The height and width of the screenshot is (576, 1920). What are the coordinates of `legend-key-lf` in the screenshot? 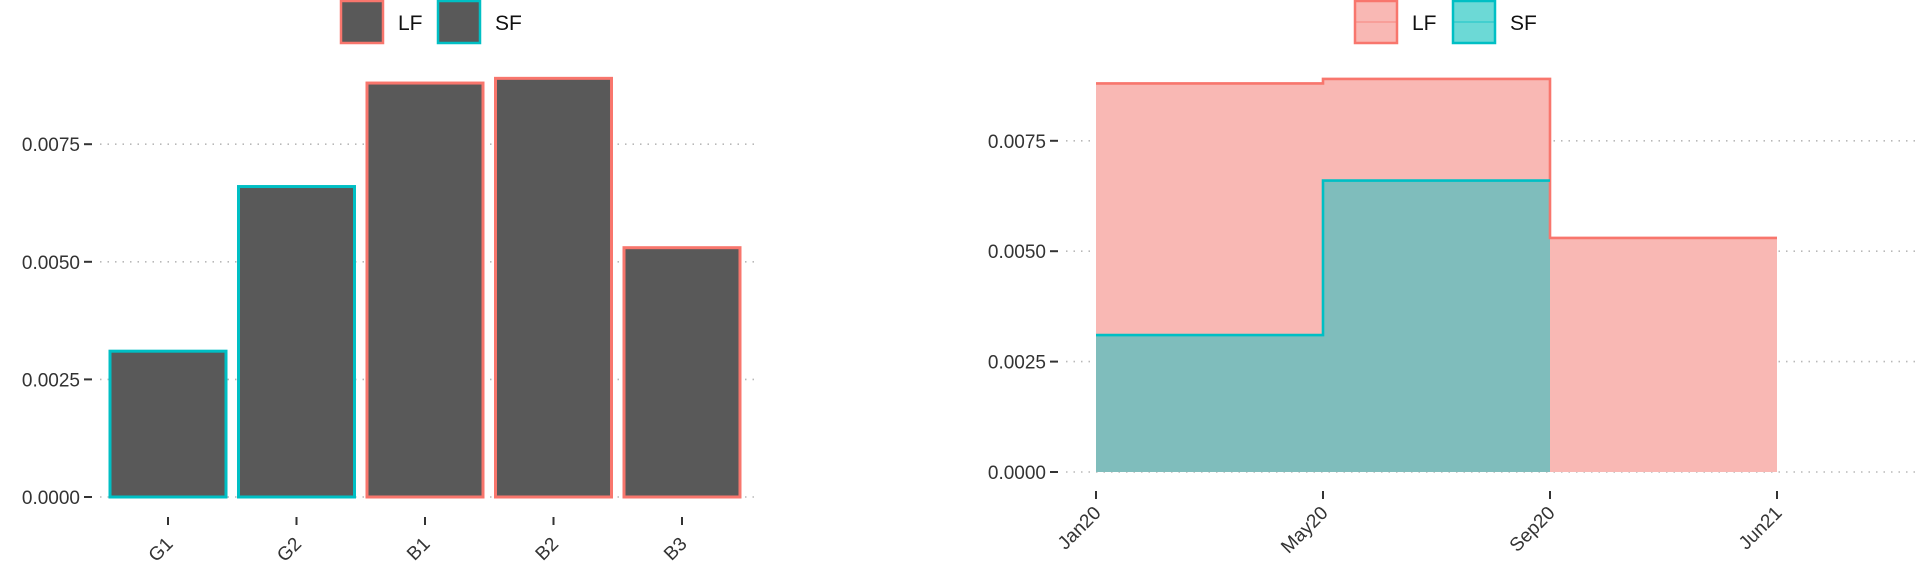 It's located at (362, 22).